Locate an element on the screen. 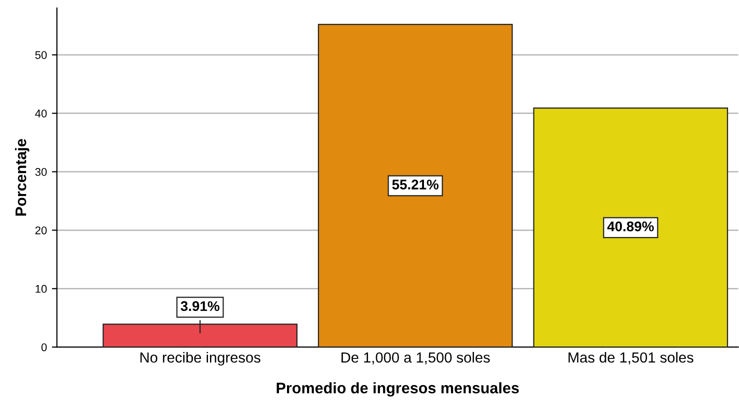 The width and height of the screenshot is (739, 405). y-tick-label: 10 is located at coordinates (41, 288).